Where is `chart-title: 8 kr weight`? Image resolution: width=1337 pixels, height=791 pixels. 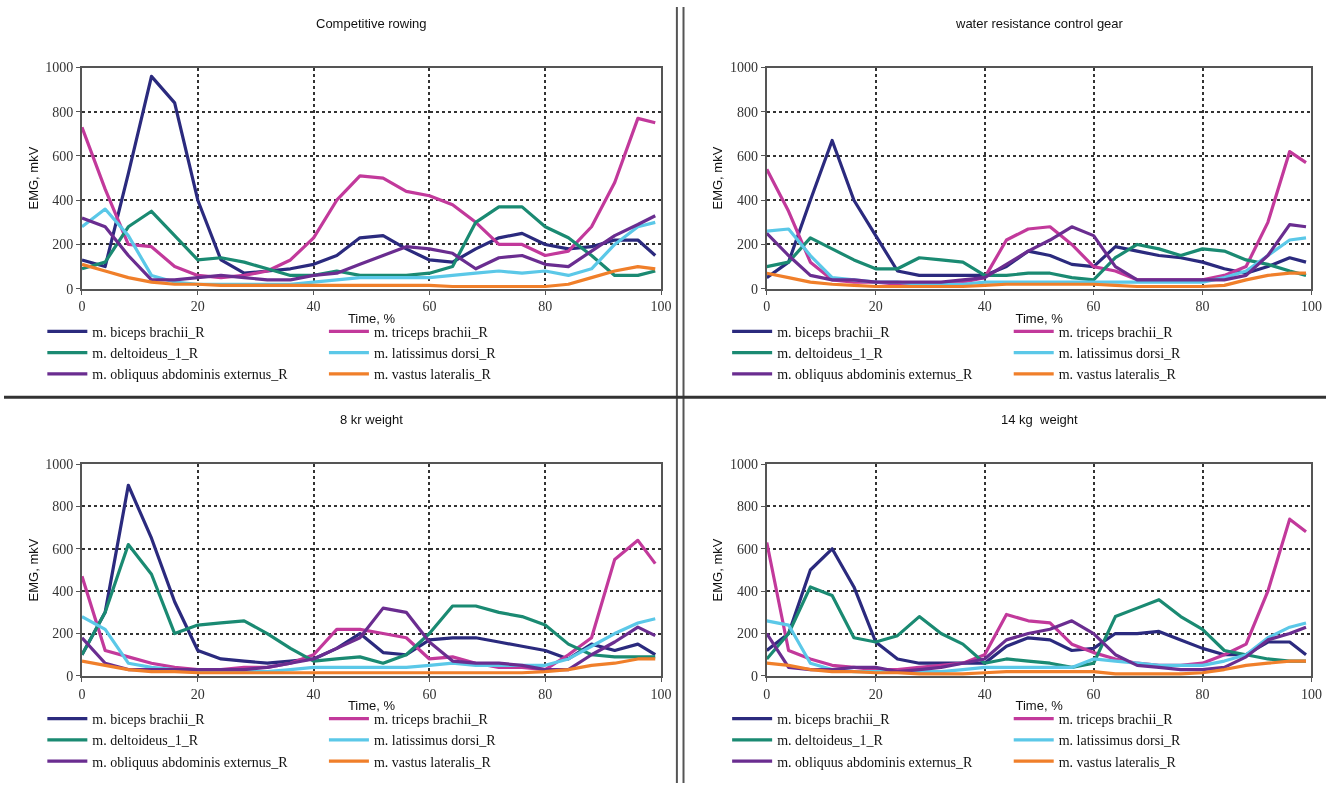
chart-title: 8 kr weight is located at coordinates (372, 419).